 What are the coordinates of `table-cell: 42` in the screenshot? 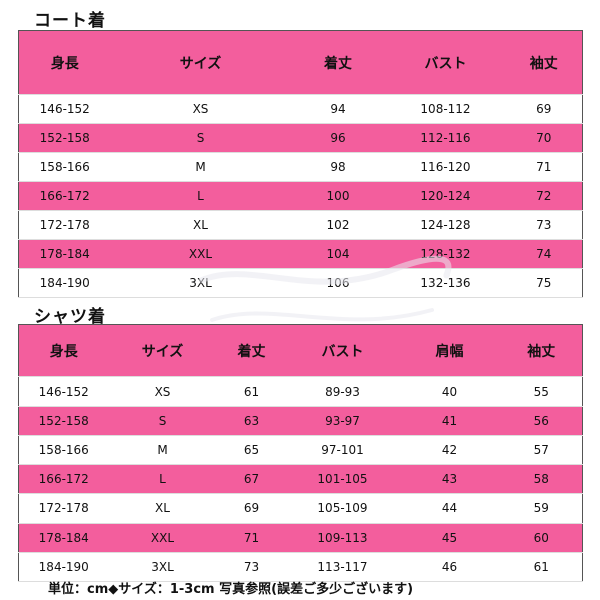 It's located at (449, 450).